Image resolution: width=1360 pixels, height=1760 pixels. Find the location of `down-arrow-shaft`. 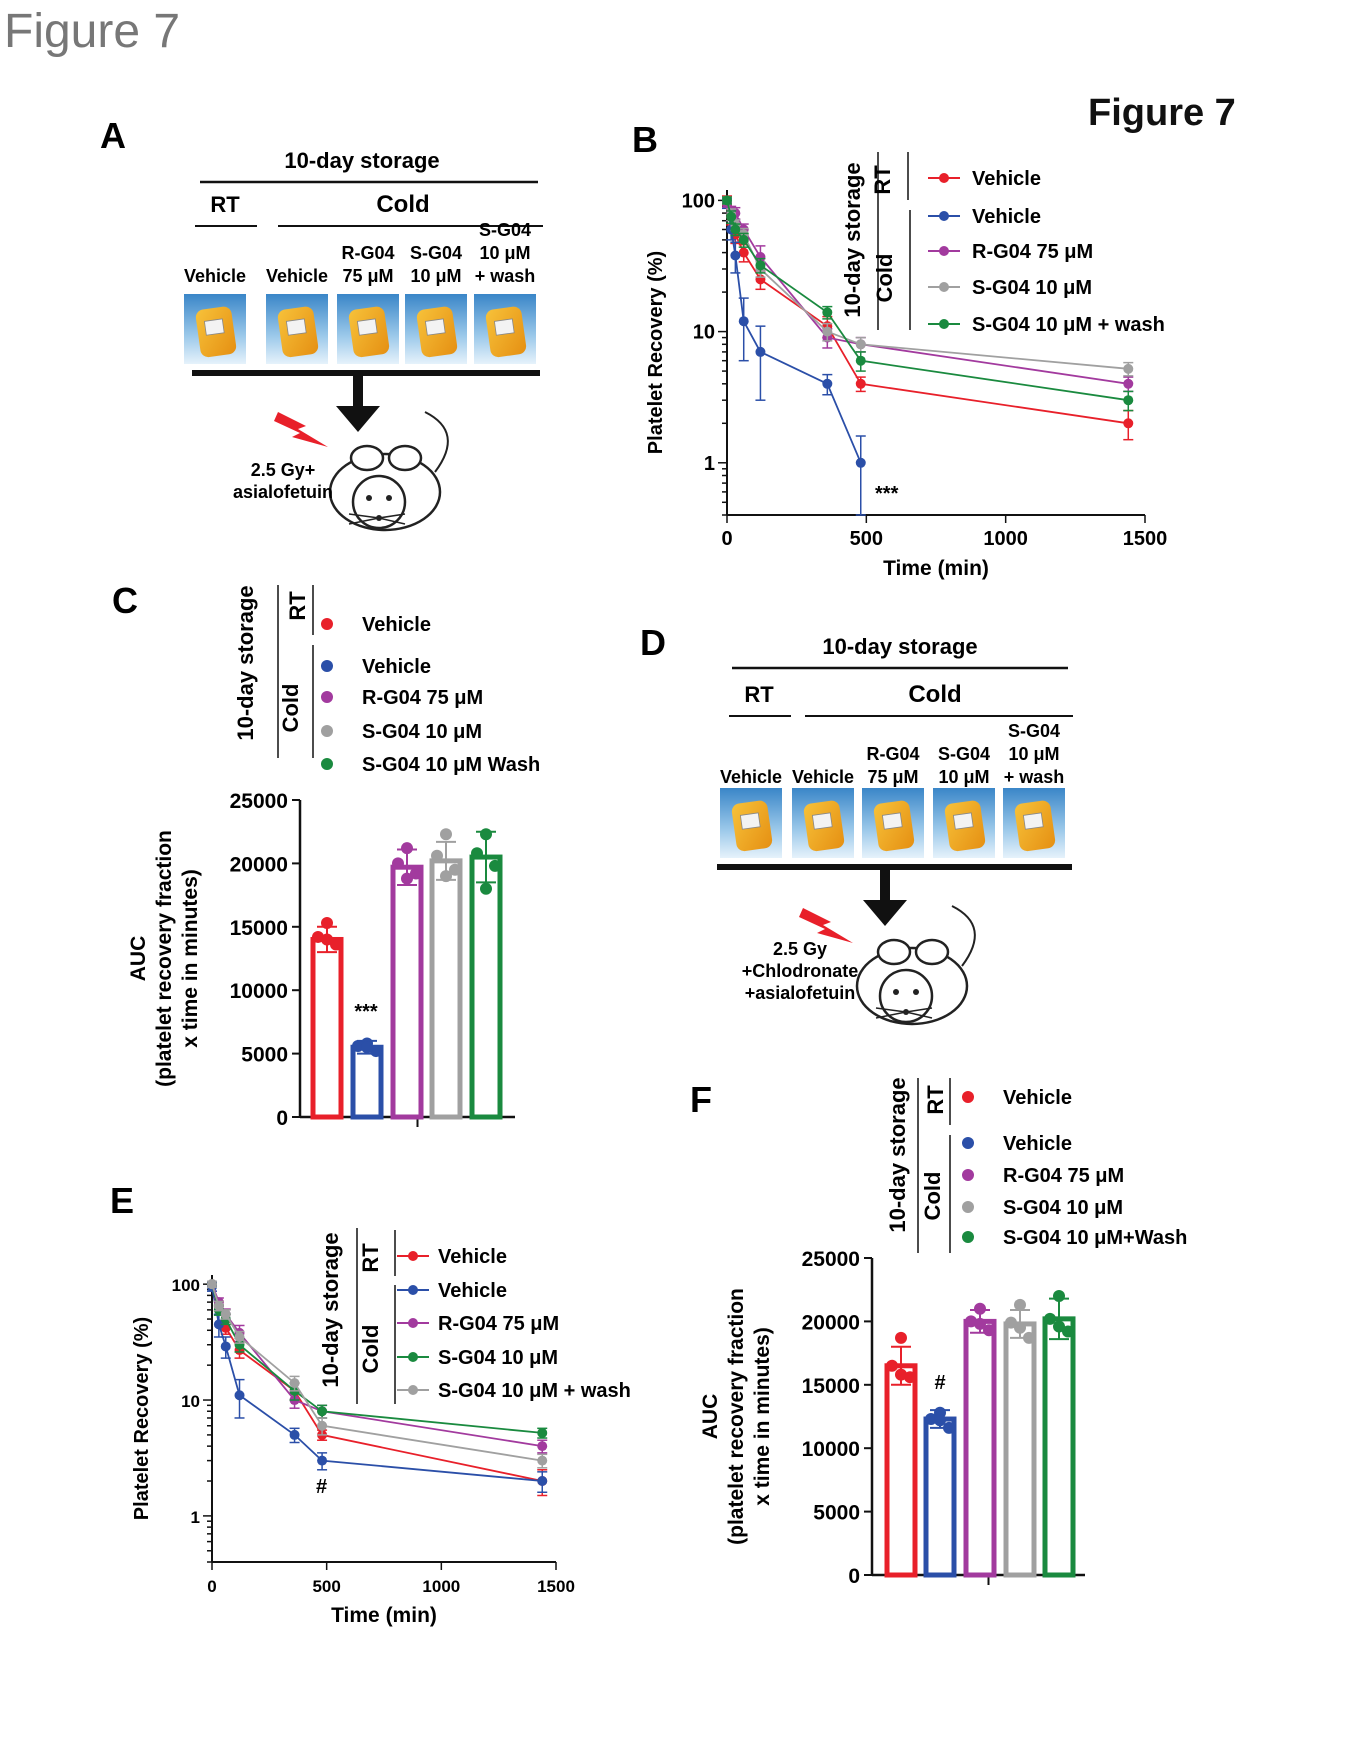

down-arrow-shaft is located at coordinates (358, 394).